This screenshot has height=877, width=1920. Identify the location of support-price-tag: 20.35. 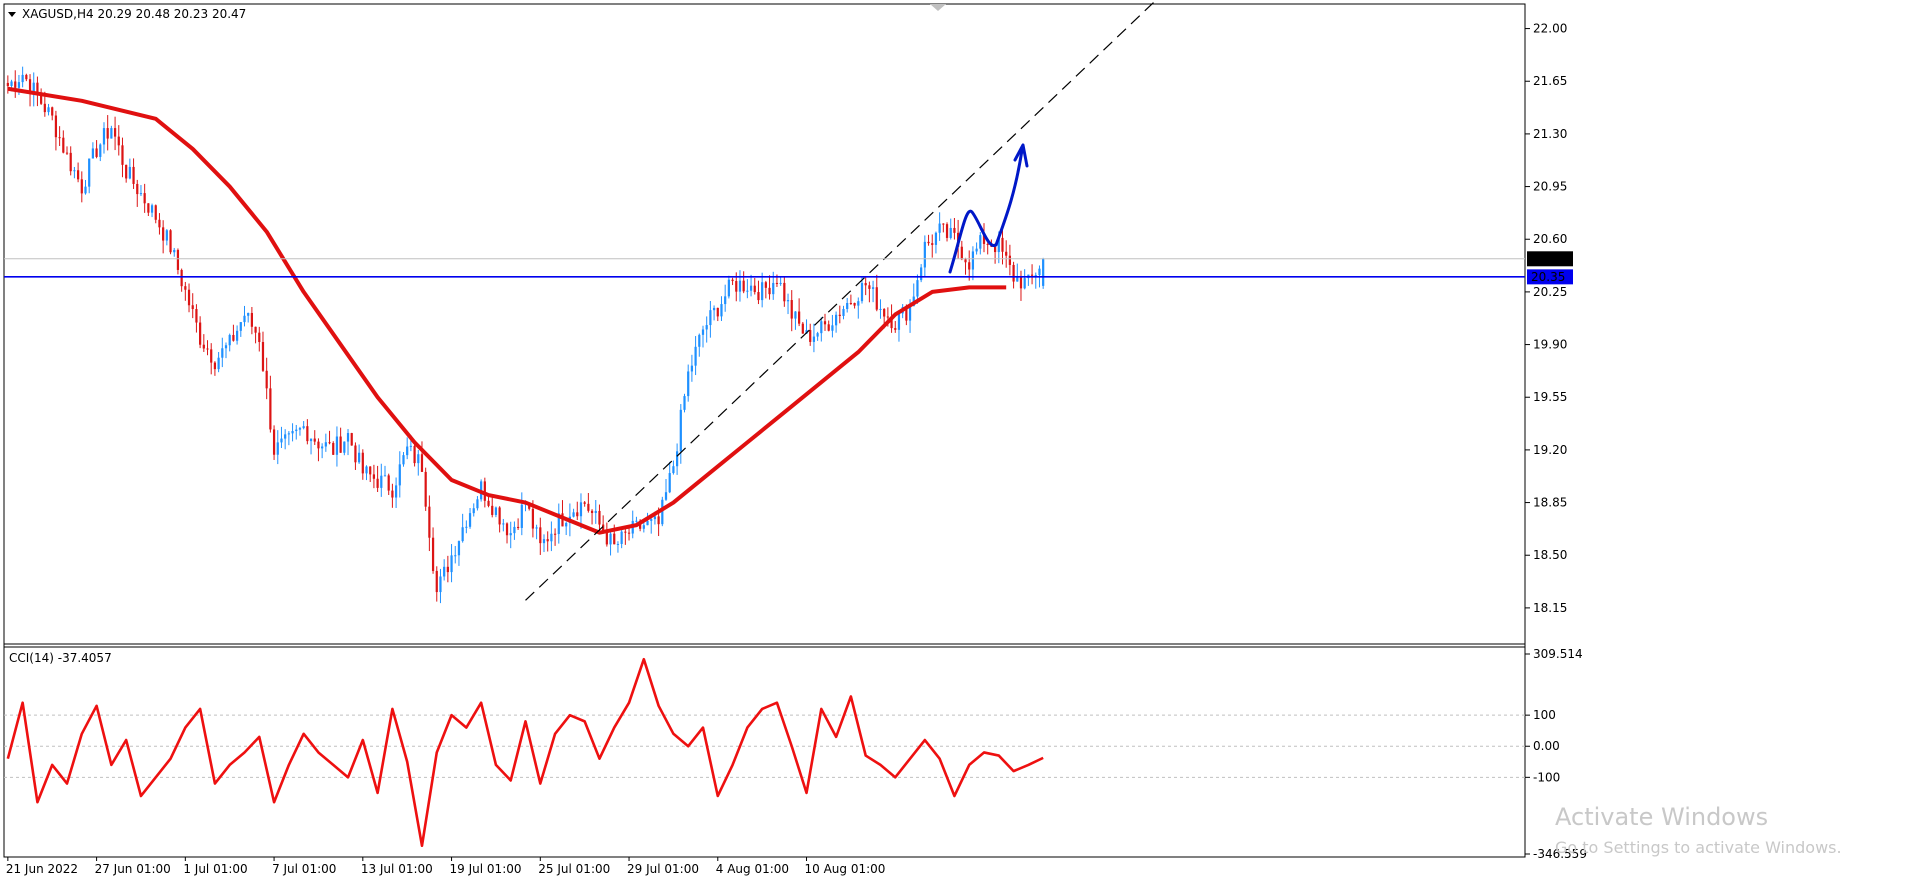
(1550, 277).